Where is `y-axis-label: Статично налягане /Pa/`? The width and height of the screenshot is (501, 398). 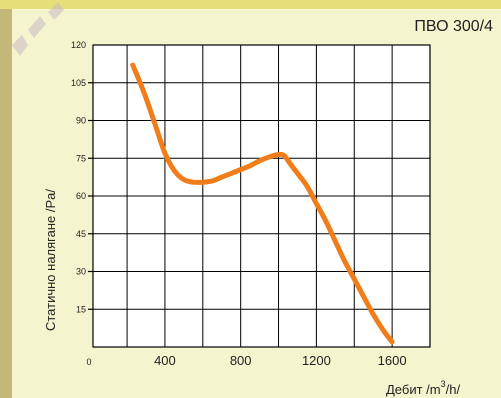
y-axis-label: Статично налягане /Pa/ is located at coordinates (50, 260).